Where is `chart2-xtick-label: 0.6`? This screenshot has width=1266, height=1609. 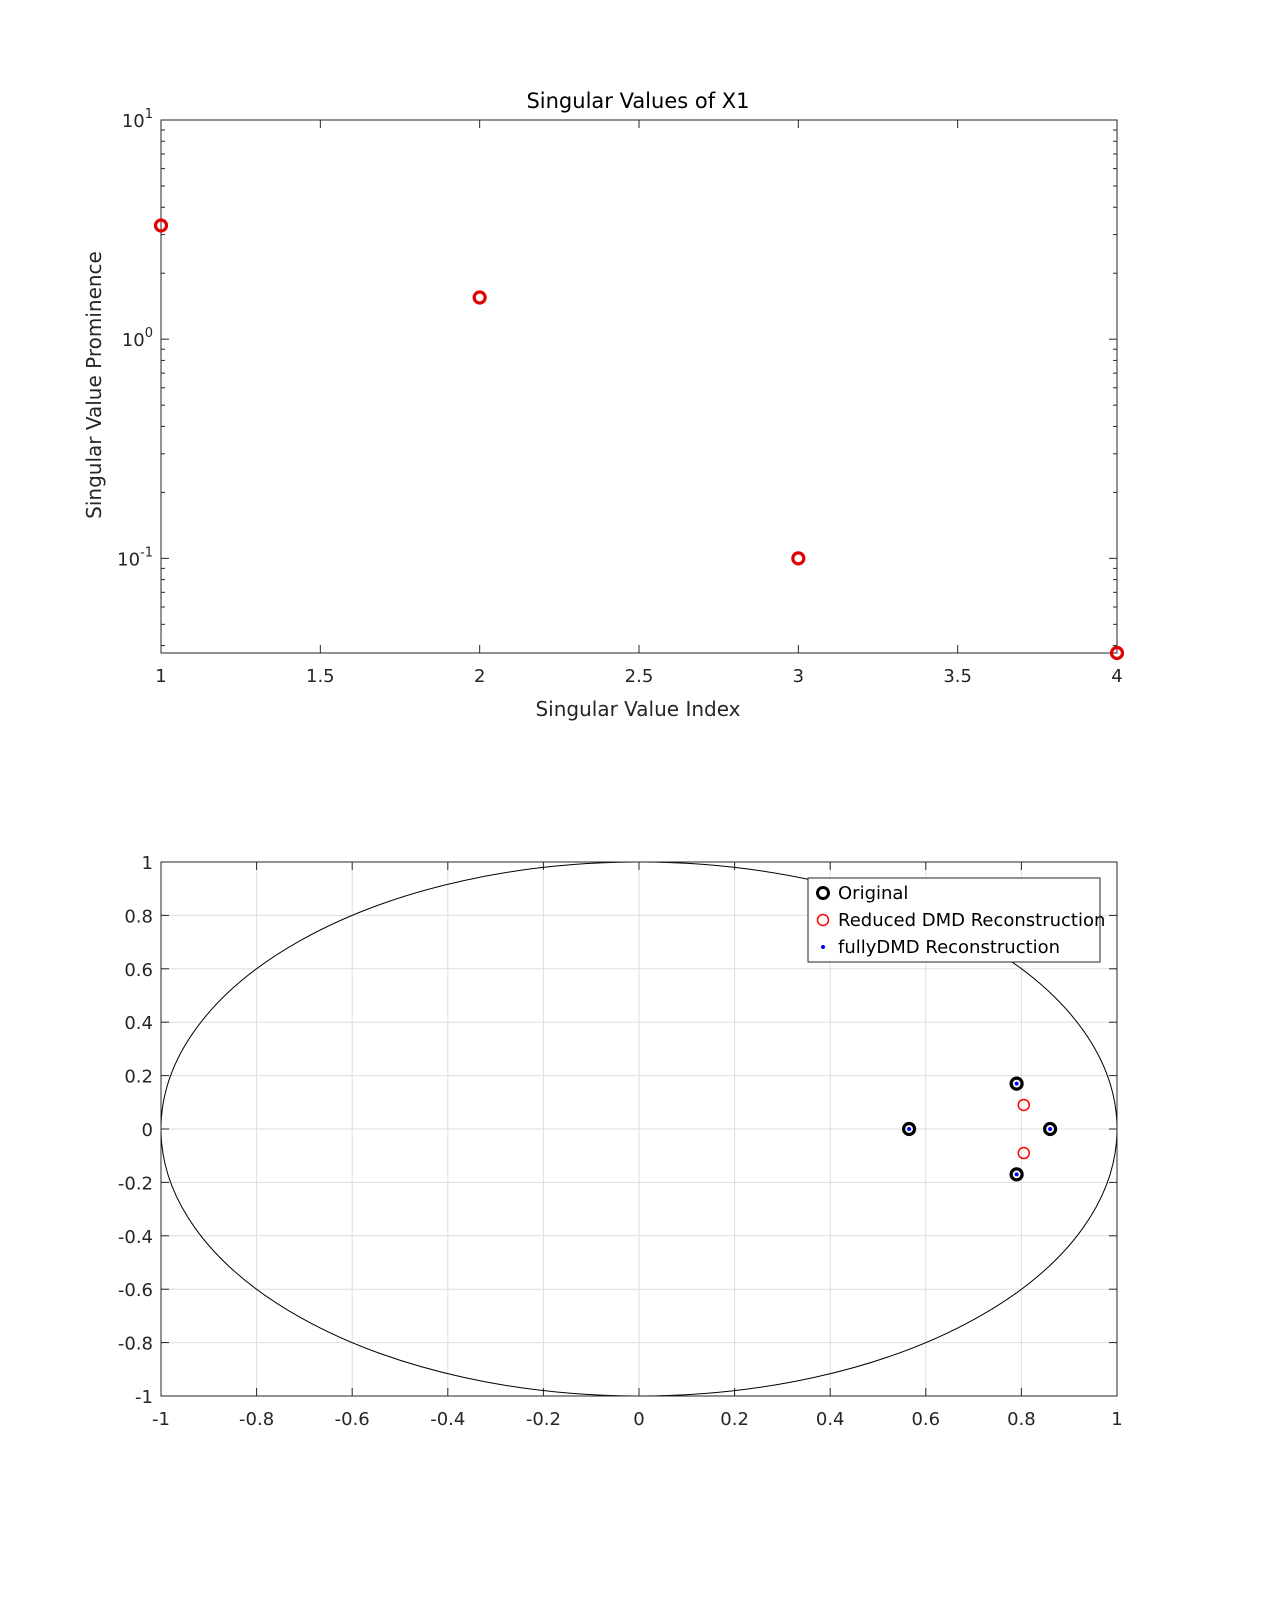 chart2-xtick-label: 0.6 is located at coordinates (925, 1419).